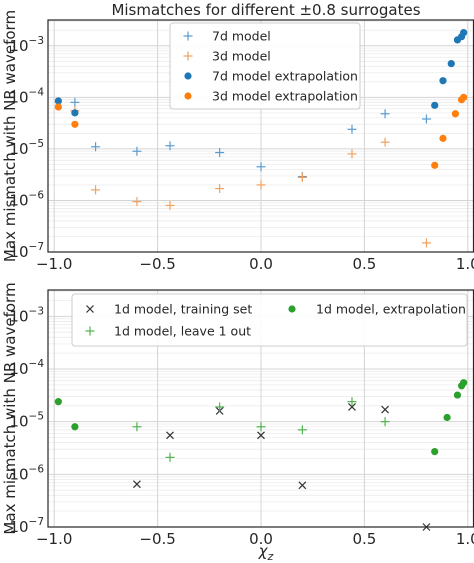  Describe the element at coordinates (270, 556) in the screenshot. I see `x-axis-label-sub: z` at that location.